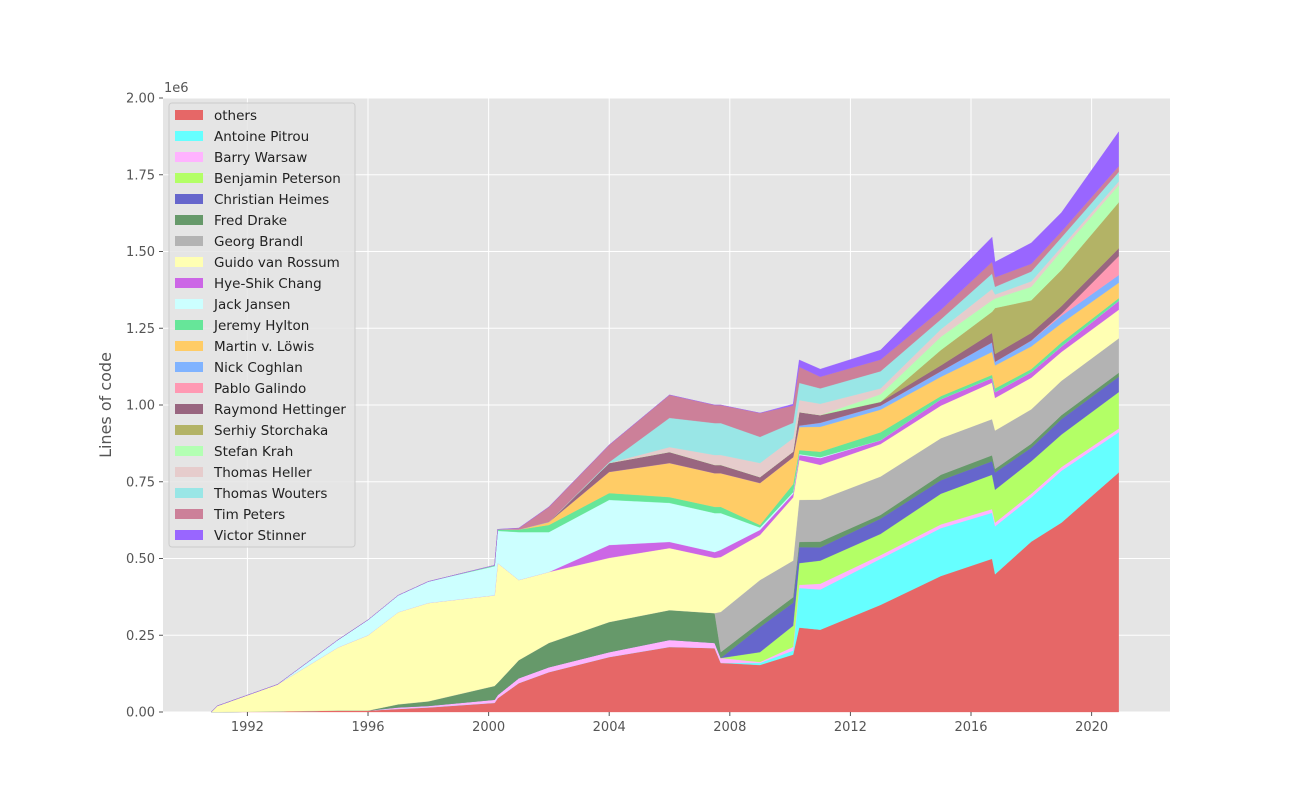  I want to click on y-tick-label: 0.00, so click(140, 713).